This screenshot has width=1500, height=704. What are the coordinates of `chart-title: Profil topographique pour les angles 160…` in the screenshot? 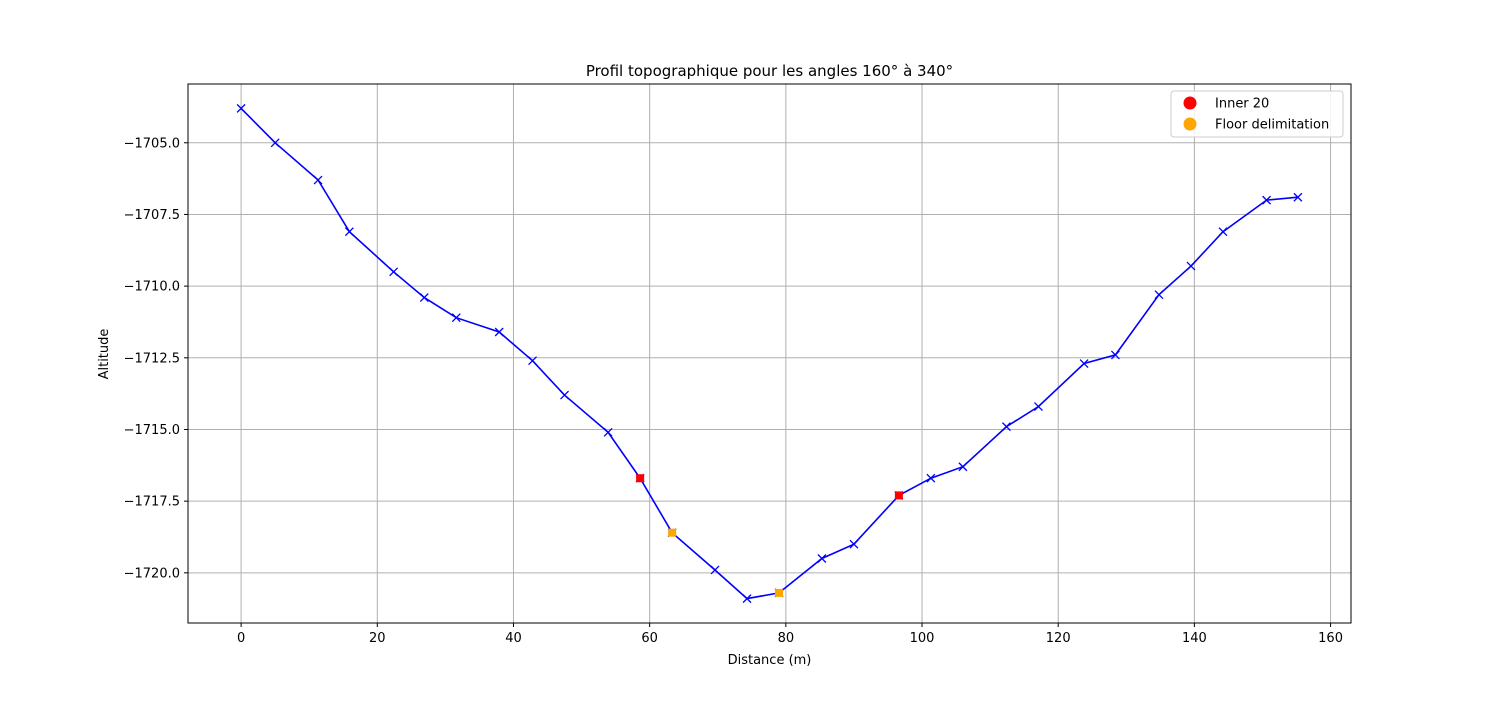 It's located at (769, 71).